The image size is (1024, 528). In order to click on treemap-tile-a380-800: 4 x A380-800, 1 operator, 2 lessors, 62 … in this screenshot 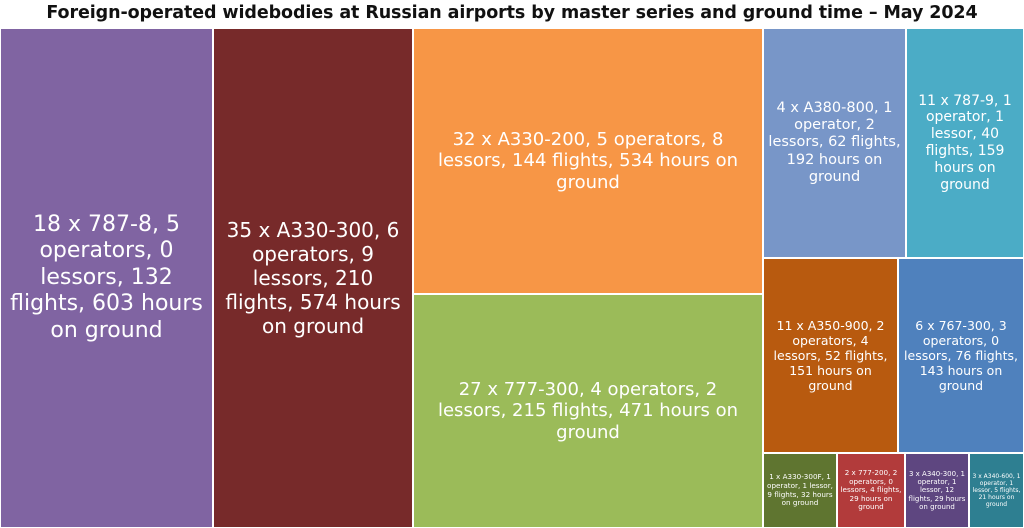, I will do `click(834, 143)`.